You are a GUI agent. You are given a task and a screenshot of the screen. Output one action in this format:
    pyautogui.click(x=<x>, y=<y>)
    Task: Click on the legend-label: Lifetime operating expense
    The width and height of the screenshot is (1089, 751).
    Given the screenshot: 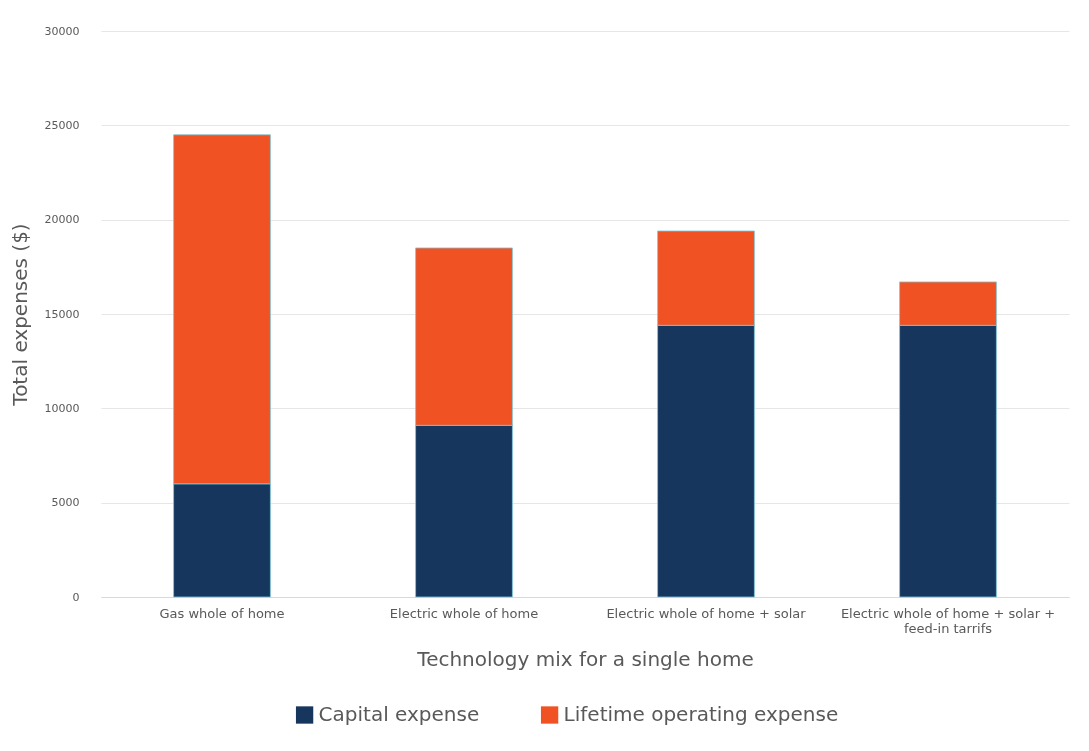 What is the action you would take?
    pyautogui.click(x=701, y=714)
    